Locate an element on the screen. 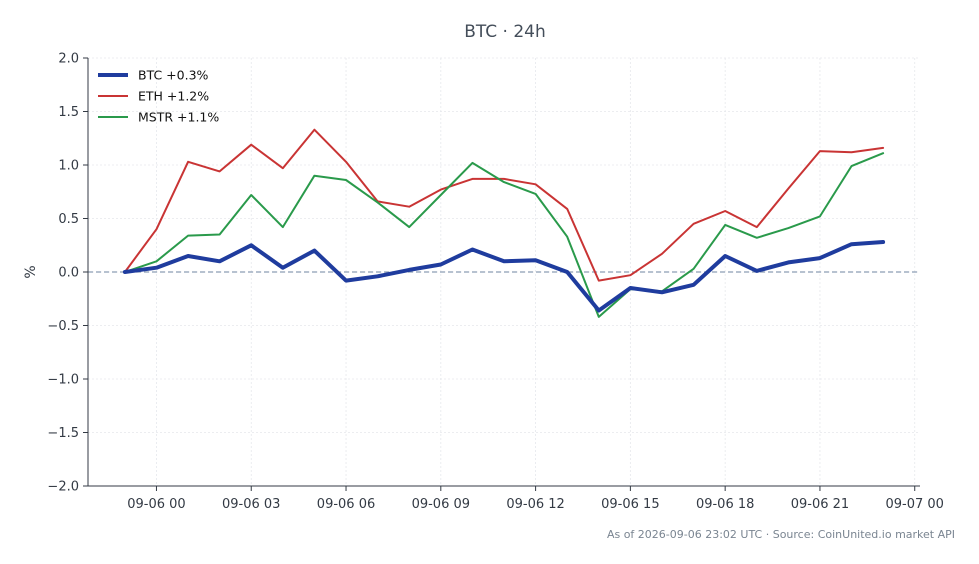  x-tick-label: 09-06 06 is located at coordinates (346, 504).